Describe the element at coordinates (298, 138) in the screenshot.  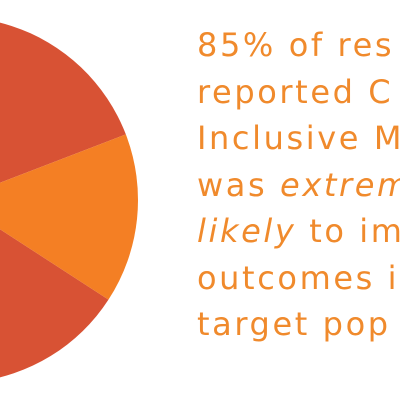
I see `caption-line-3: Inclusive M` at that location.